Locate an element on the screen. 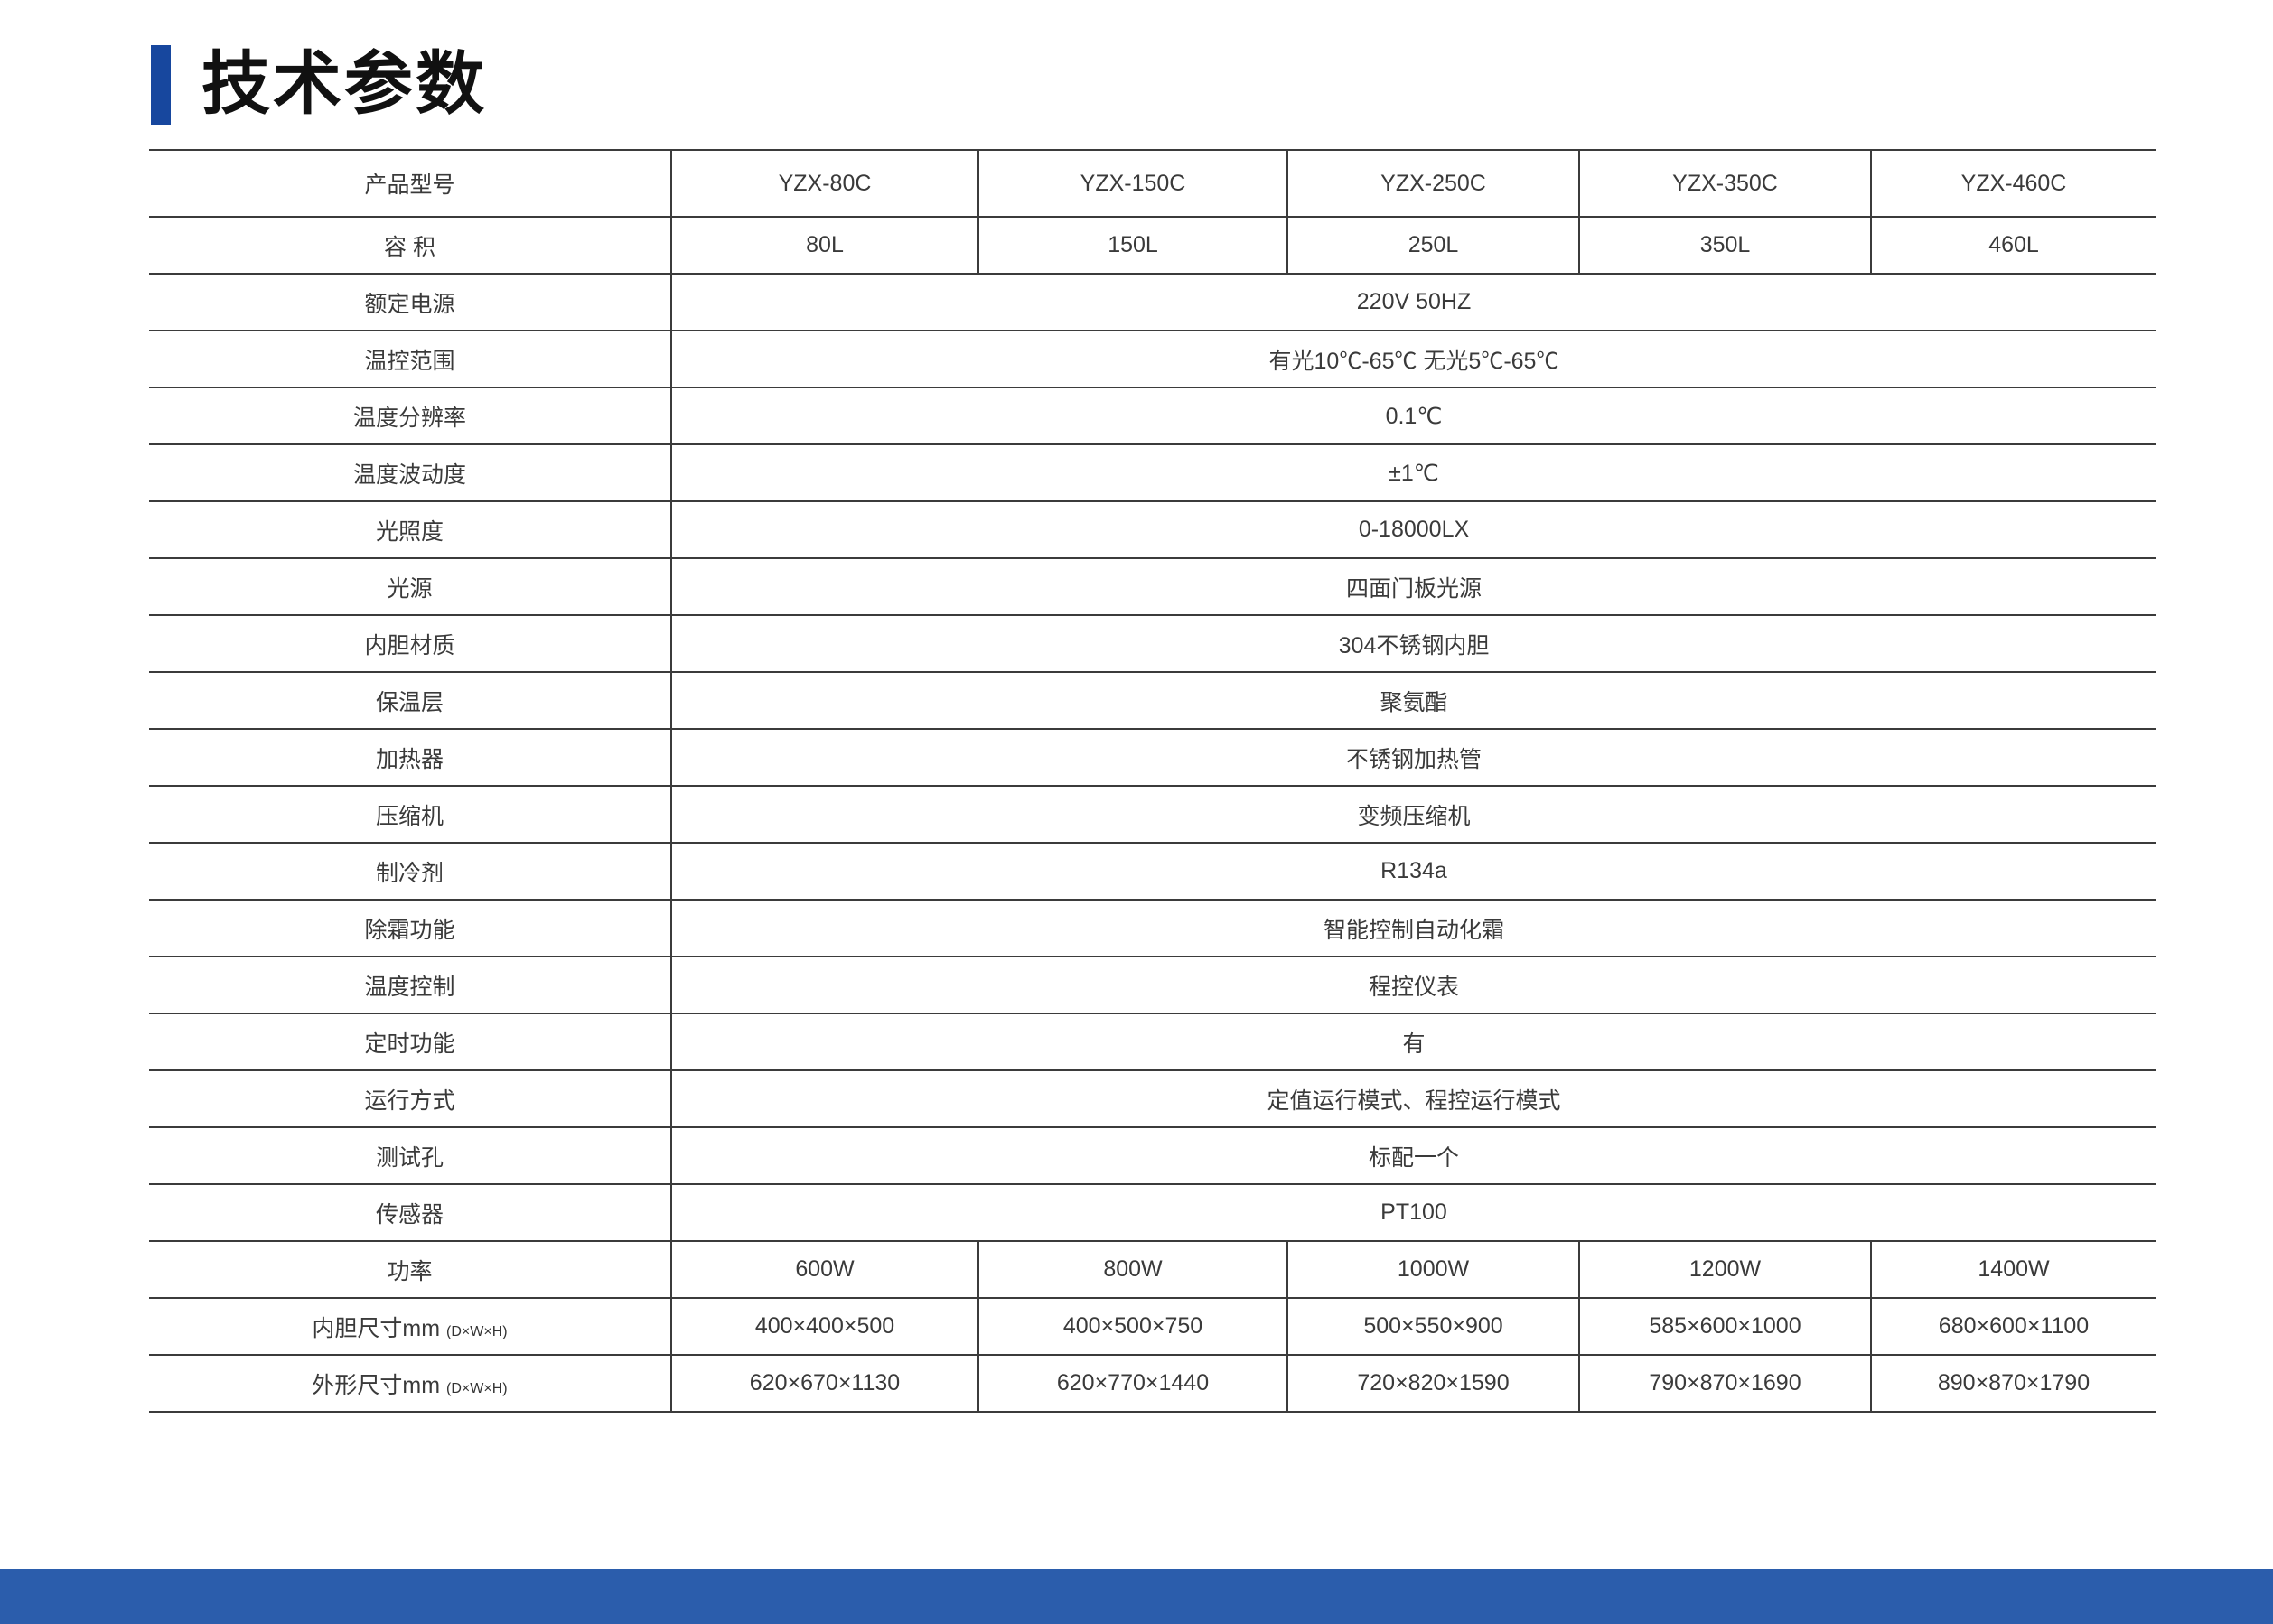 The image size is (2273, 1624). table-row: 光照度 0-18000LX is located at coordinates (1153, 529).